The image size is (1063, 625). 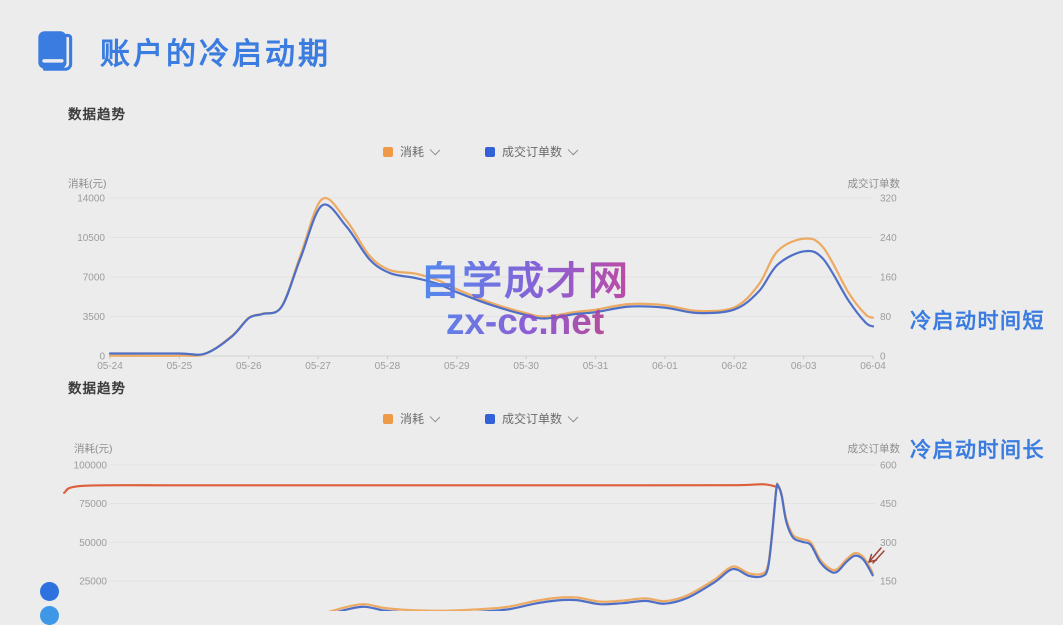 What do you see at coordinates (888, 543) in the screenshot?
I see `svg-text: 300` at bounding box center [888, 543].